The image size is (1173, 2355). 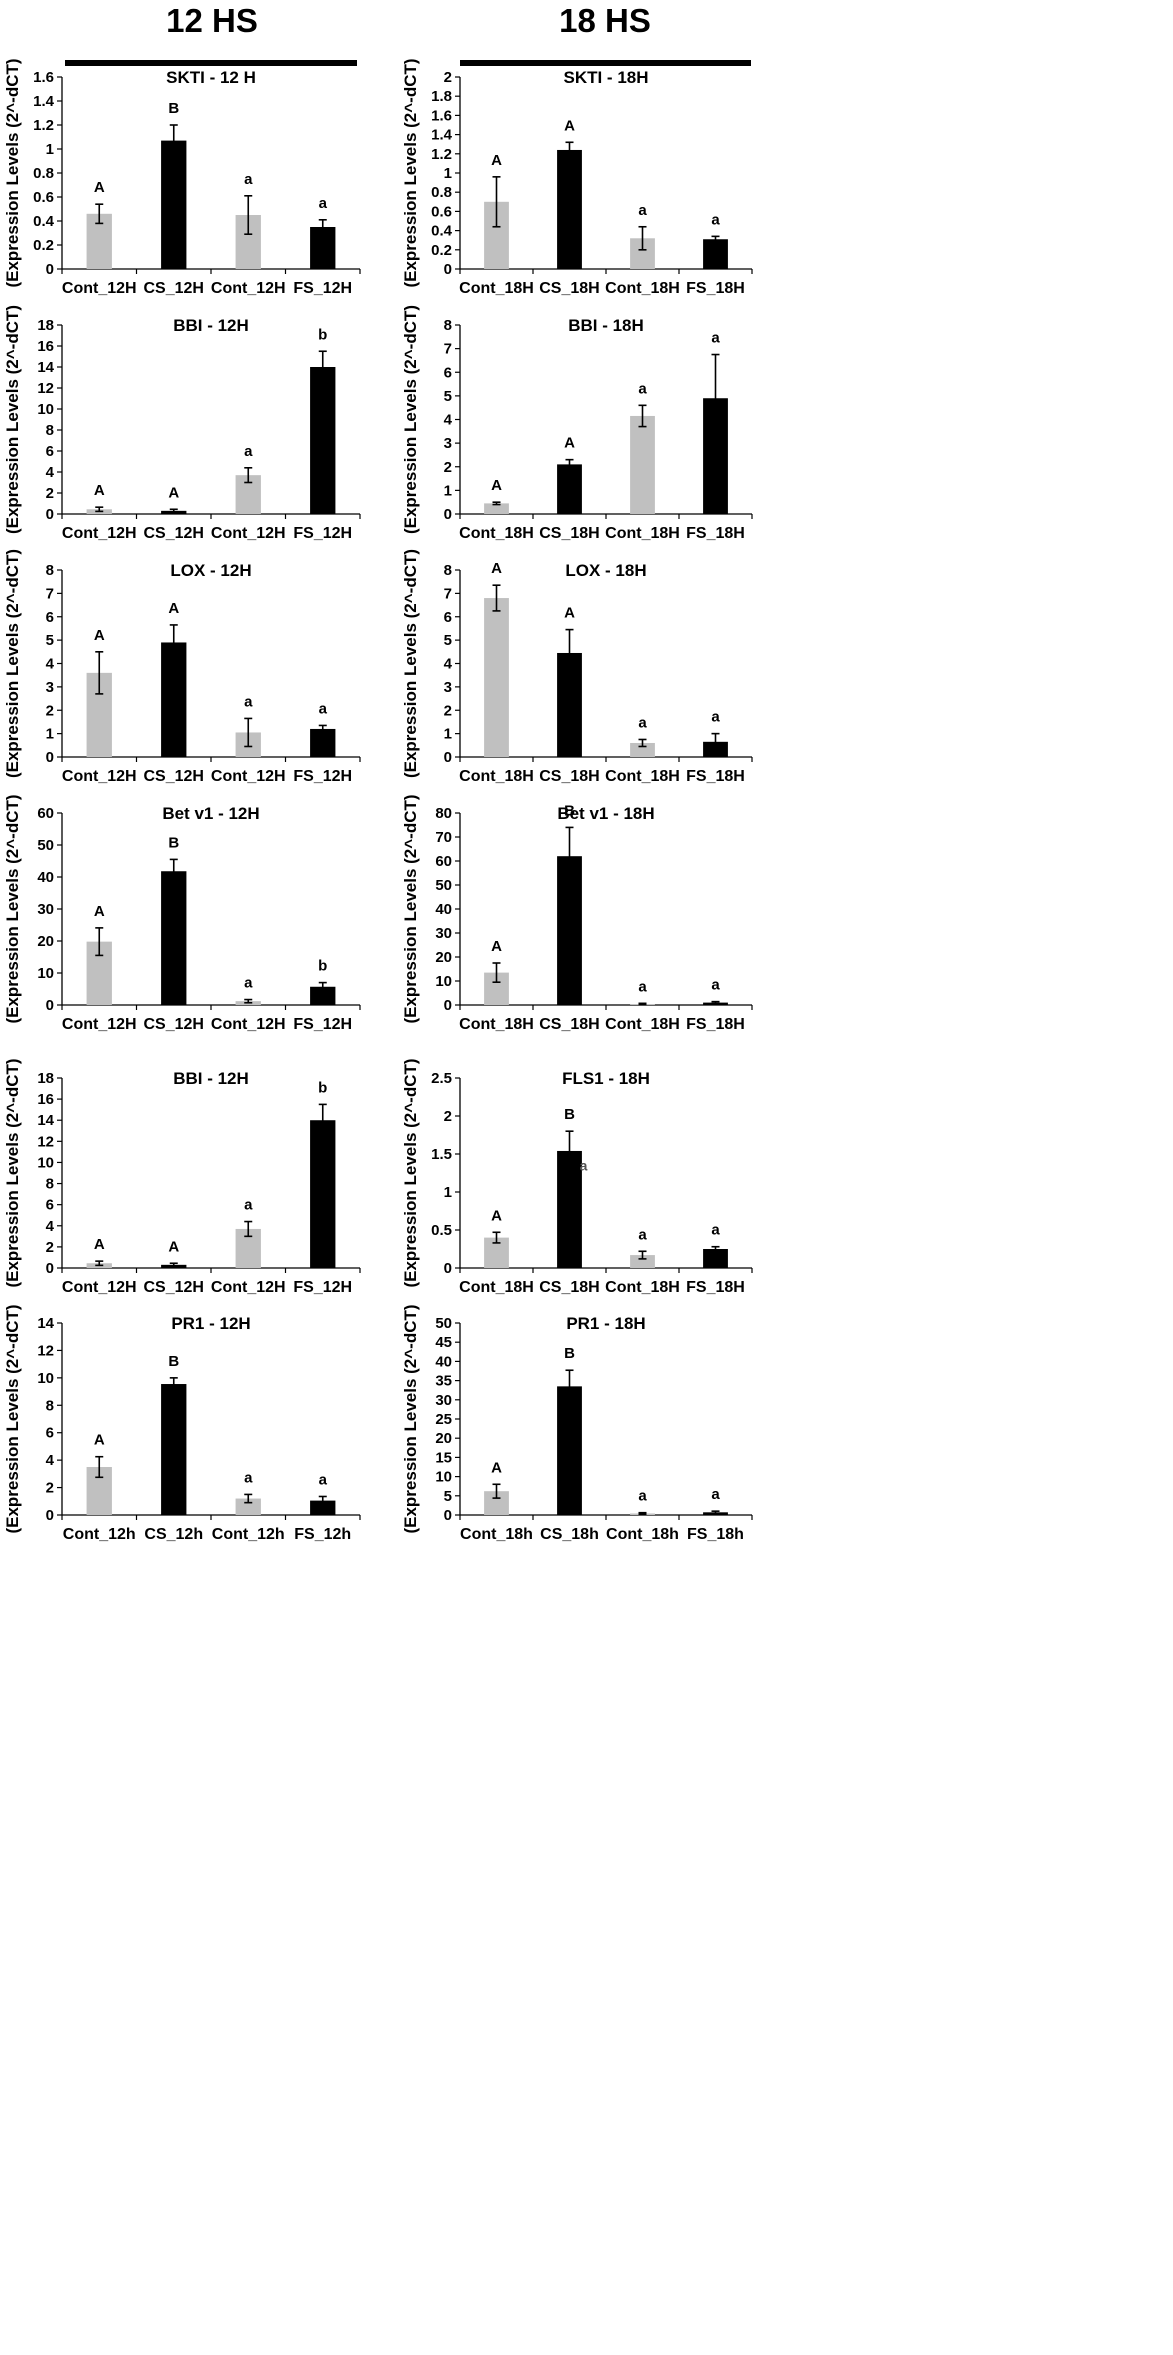 I want to click on y-tick-label: 0.5, so click(x=441, y=1230).